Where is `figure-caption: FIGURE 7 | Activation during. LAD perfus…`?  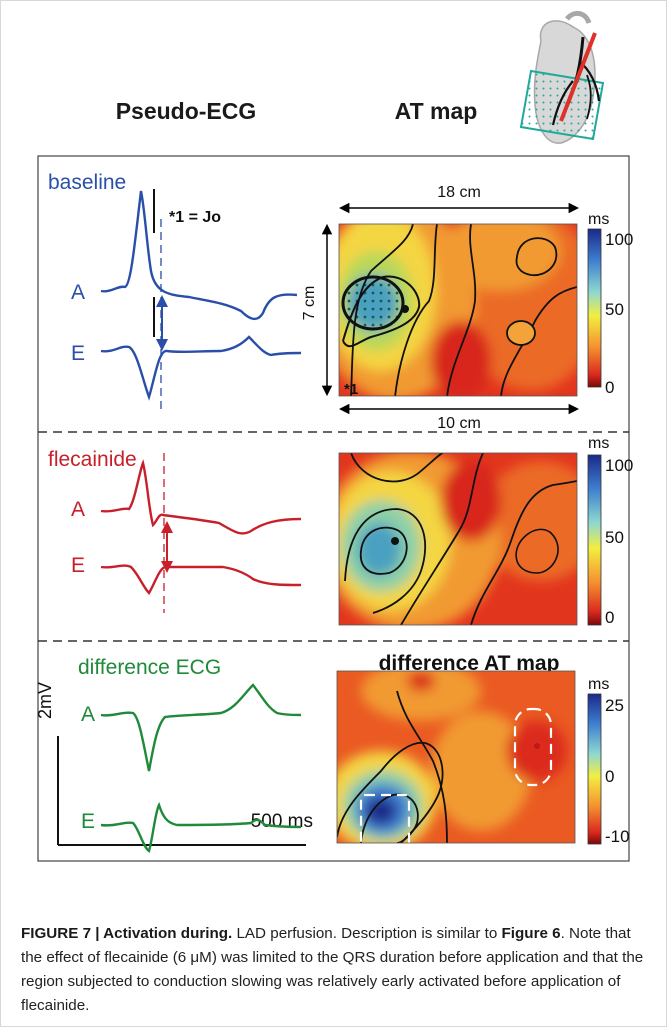 figure-caption: FIGURE 7 | Activation during. LAD perfus… is located at coordinates (336, 970).